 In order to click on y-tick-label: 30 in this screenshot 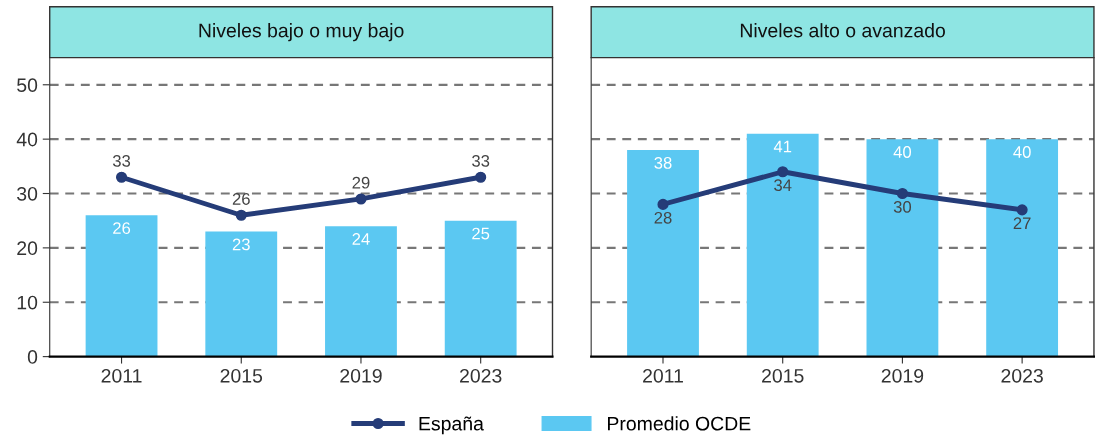, I will do `click(27, 193)`.